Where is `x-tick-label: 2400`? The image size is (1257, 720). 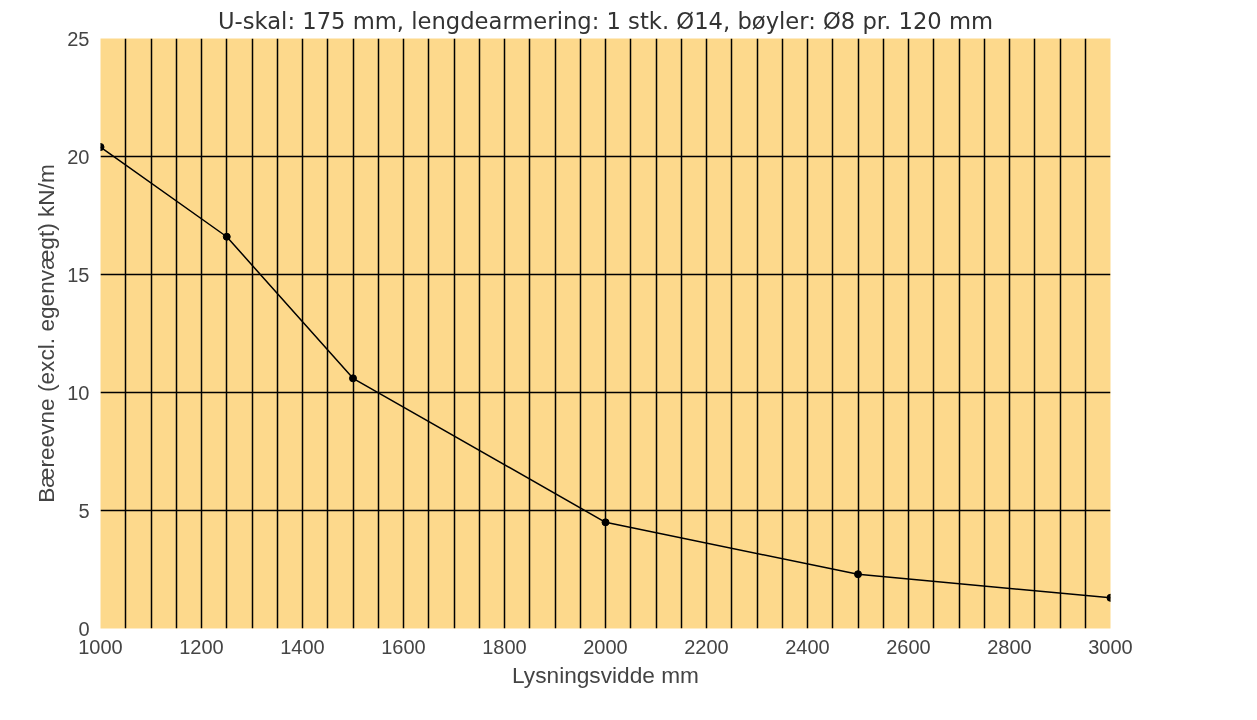 x-tick-label: 2400 is located at coordinates (807, 646).